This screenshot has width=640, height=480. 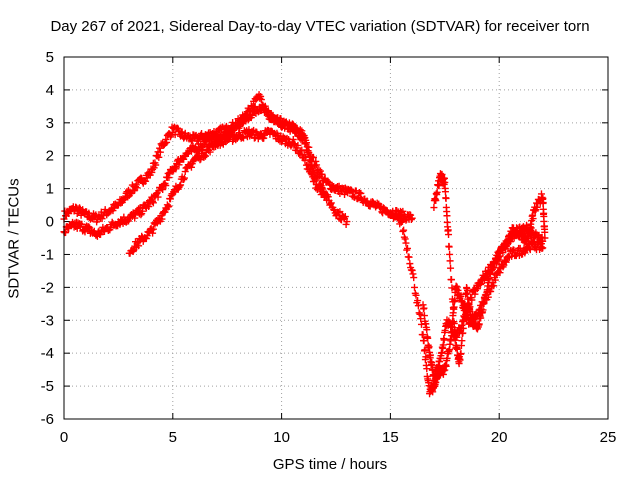 What do you see at coordinates (47, 254) in the screenshot?
I see `y-tick-label: -1` at bounding box center [47, 254].